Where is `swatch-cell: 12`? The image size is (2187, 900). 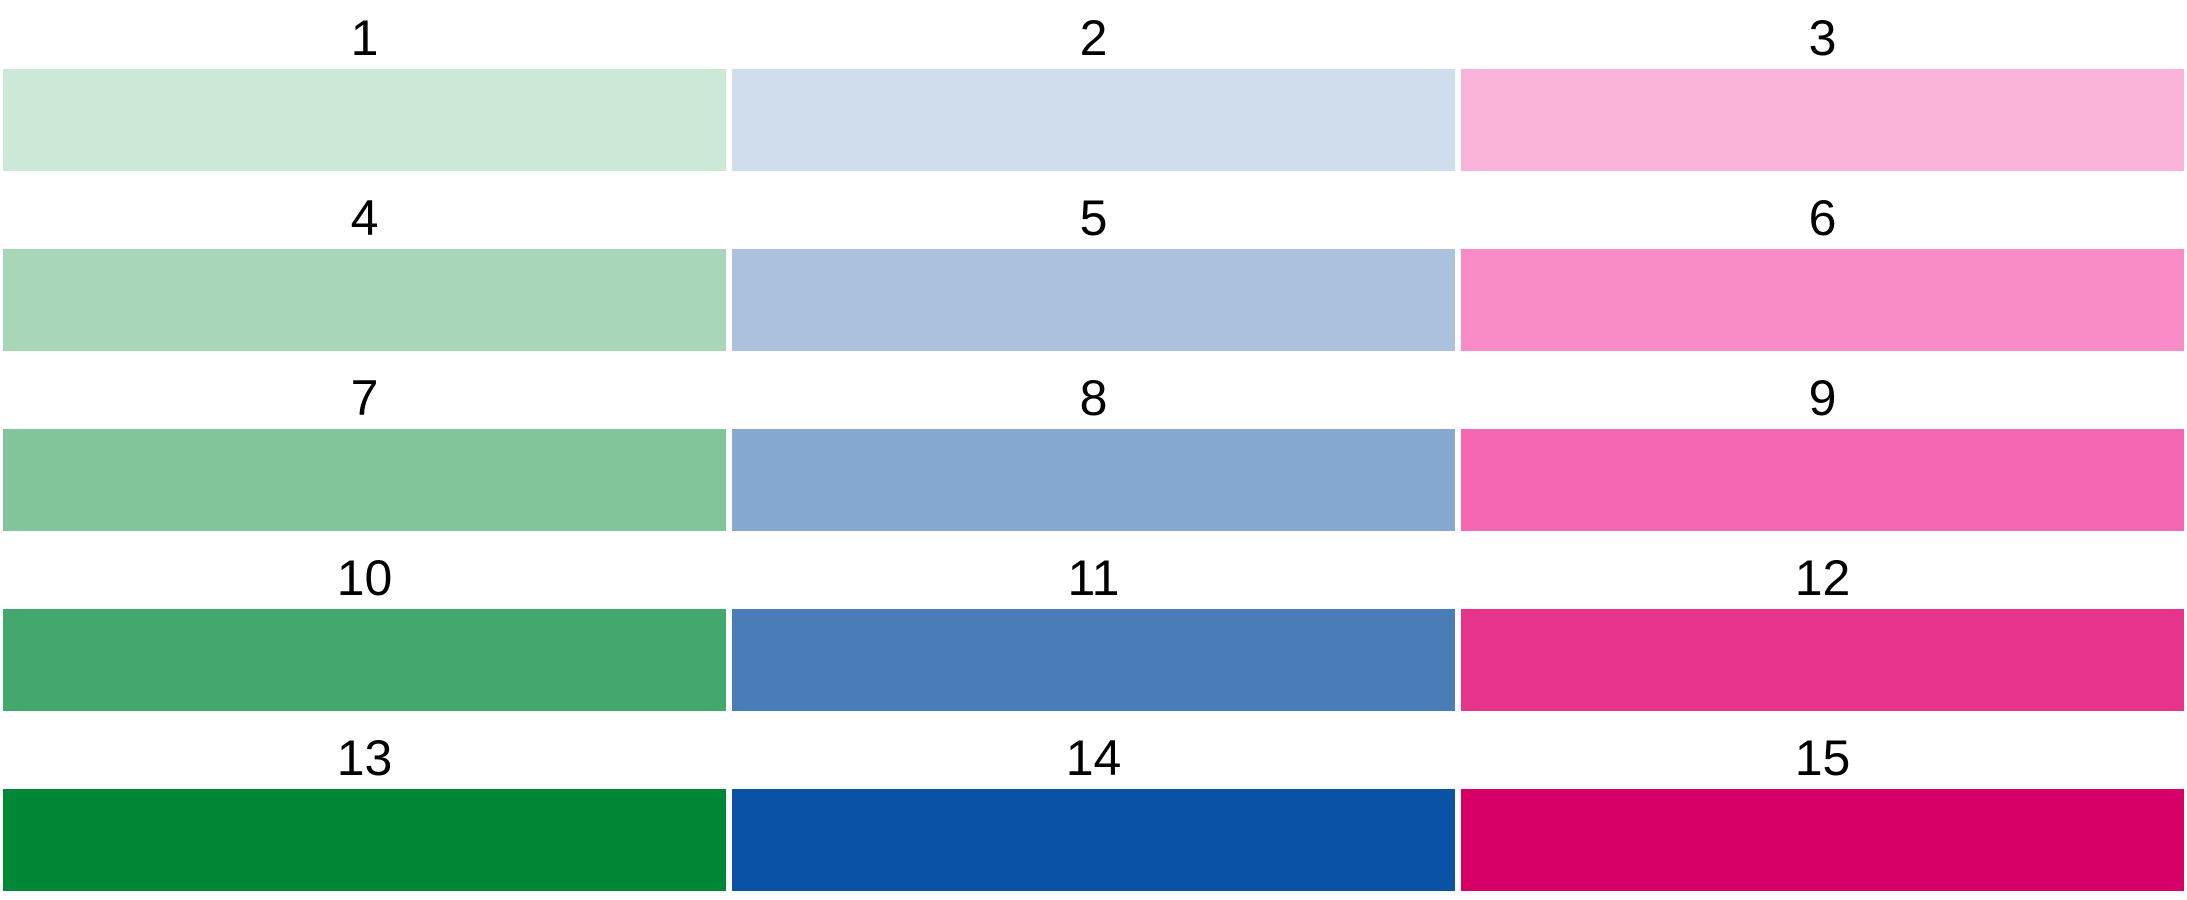
swatch-cell: 12 is located at coordinates (1822, 630).